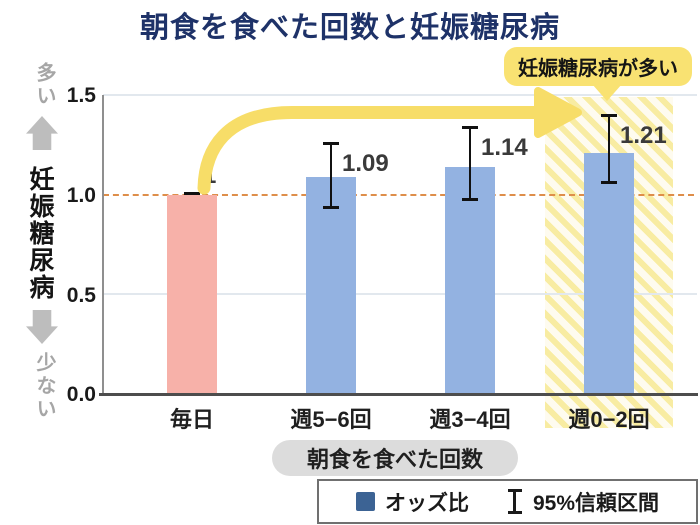 This screenshot has width=700, height=525. Describe the element at coordinates (365, 501) in the screenshot. I see `odds-ratio-swatch-icon` at that location.